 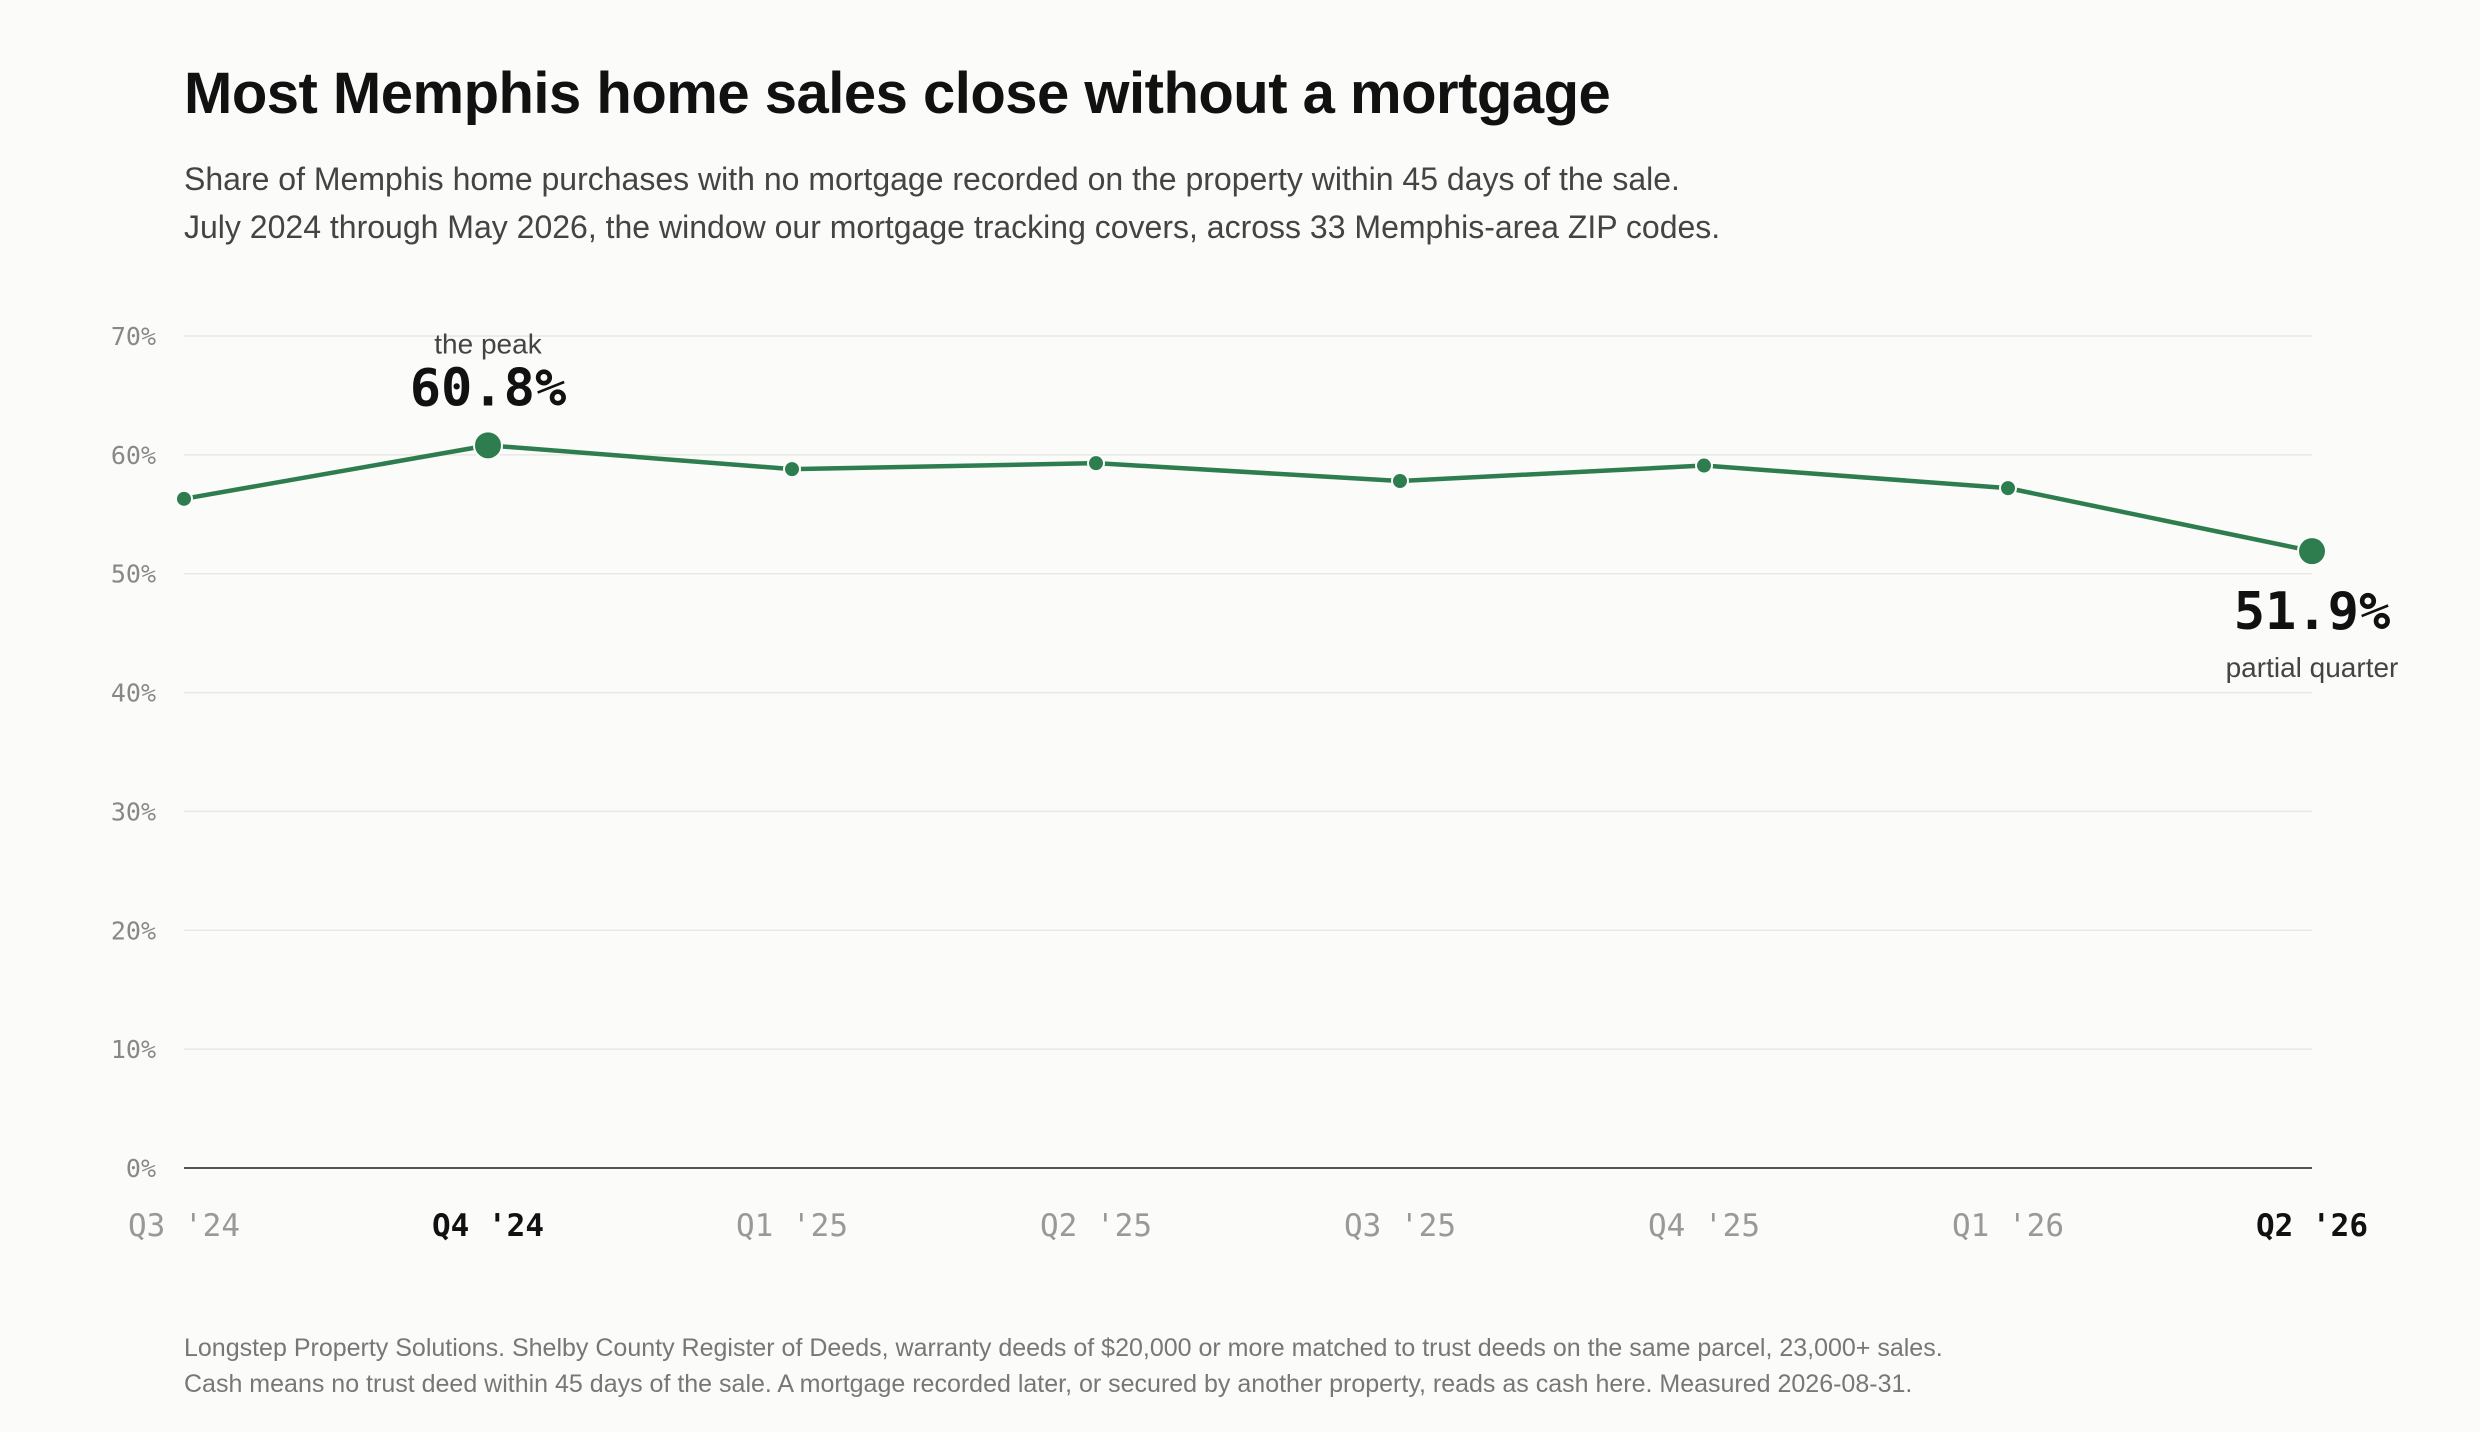 I want to click on x-tick-label: Q3 '25, so click(x=1400, y=1226).